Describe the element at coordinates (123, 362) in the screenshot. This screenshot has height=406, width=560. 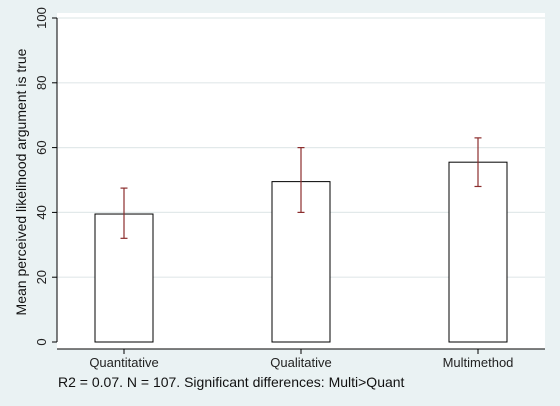
I see `x-tick-label: Quantitative` at that location.